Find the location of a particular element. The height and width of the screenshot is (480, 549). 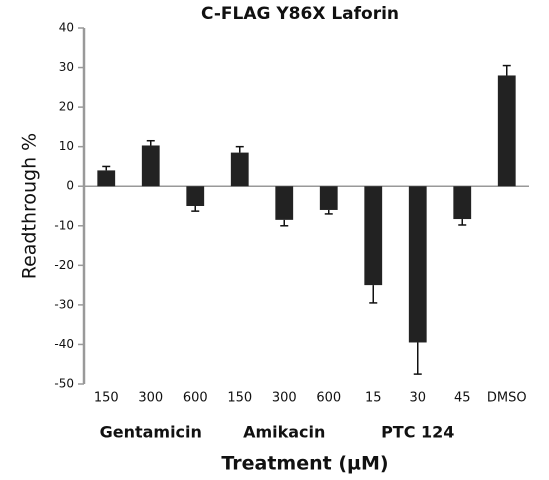

y-axis-label: Readthrough % is located at coordinates (30, 206).